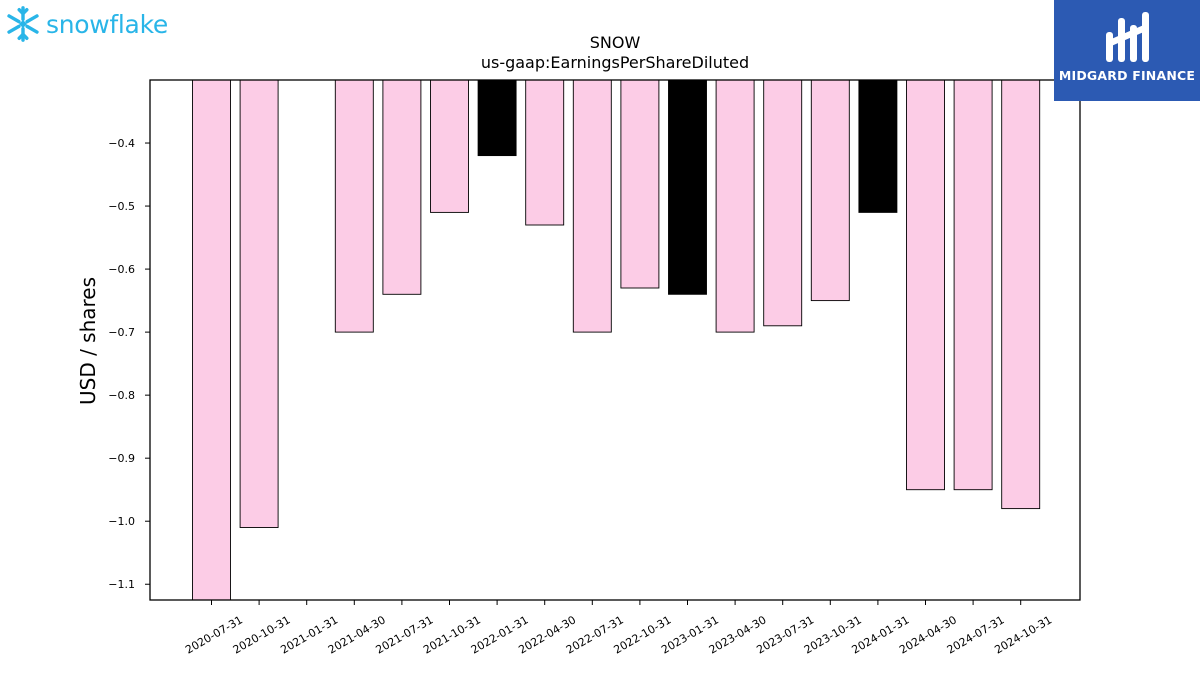 The width and height of the screenshot is (1200, 675). What do you see at coordinates (121, 332) in the screenshot?
I see `y-tick-label: −0.7` at bounding box center [121, 332].